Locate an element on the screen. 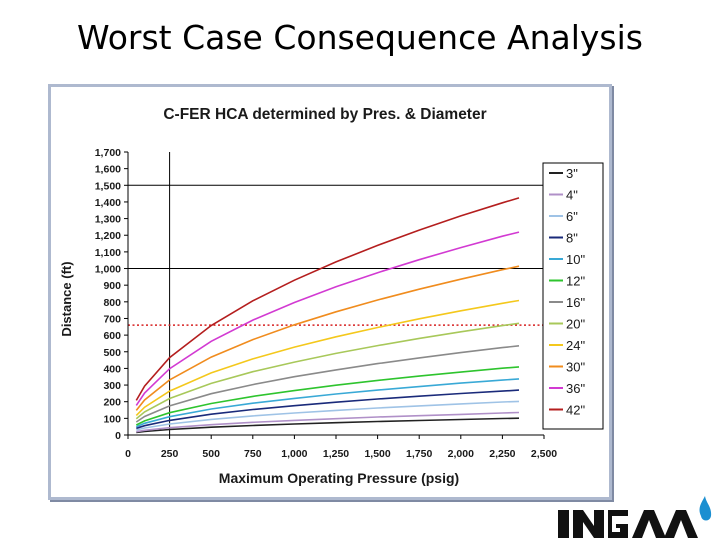  x-tick-label: 2,250 is located at coordinates (502, 454).